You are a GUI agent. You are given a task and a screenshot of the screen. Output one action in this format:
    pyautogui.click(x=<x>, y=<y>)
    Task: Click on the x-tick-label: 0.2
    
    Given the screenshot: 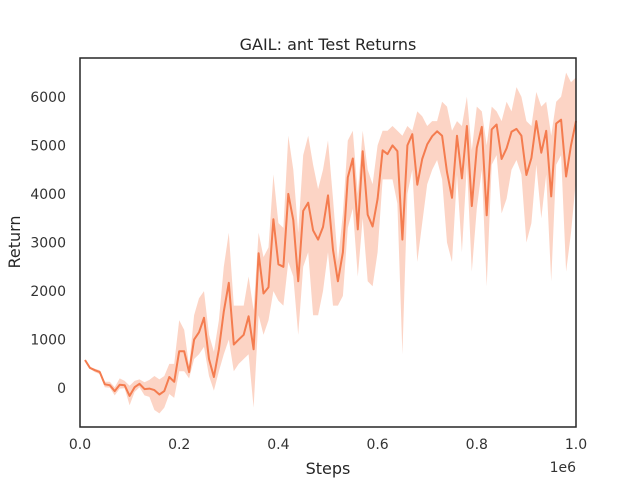 What is the action you would take?
    pyautogui.click(x=179, y=445)
    